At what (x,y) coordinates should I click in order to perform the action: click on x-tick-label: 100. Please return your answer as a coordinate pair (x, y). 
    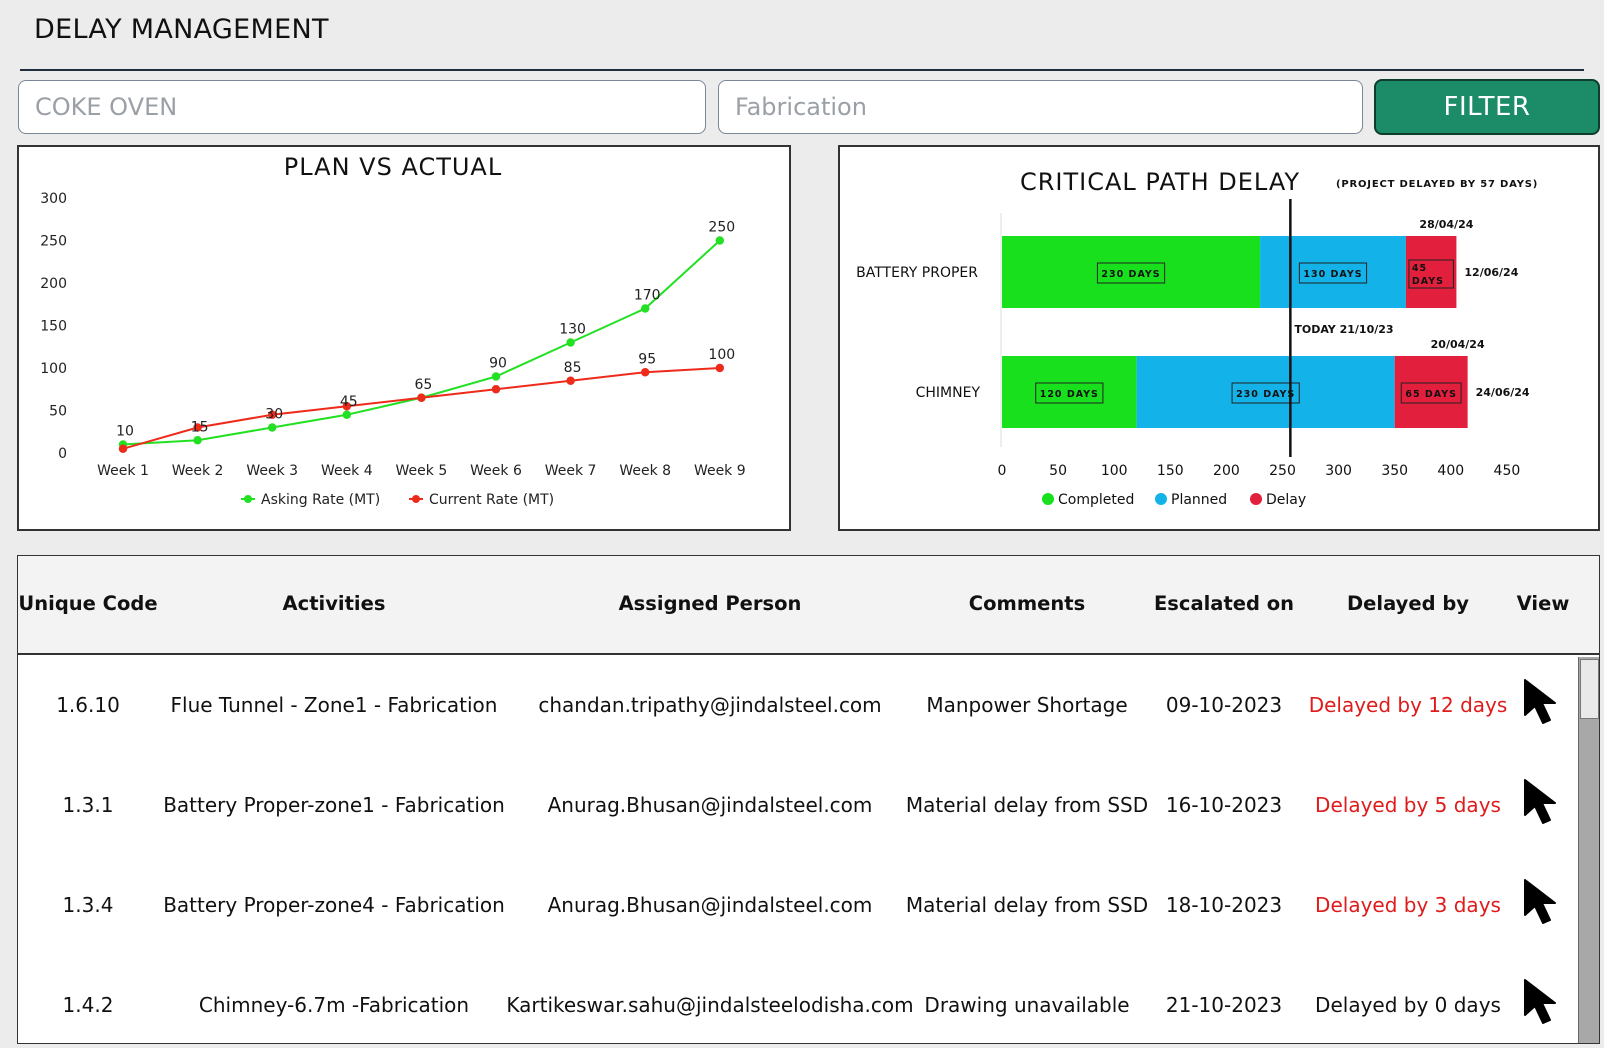
    Looking at the image, I should click on (1114, 471).